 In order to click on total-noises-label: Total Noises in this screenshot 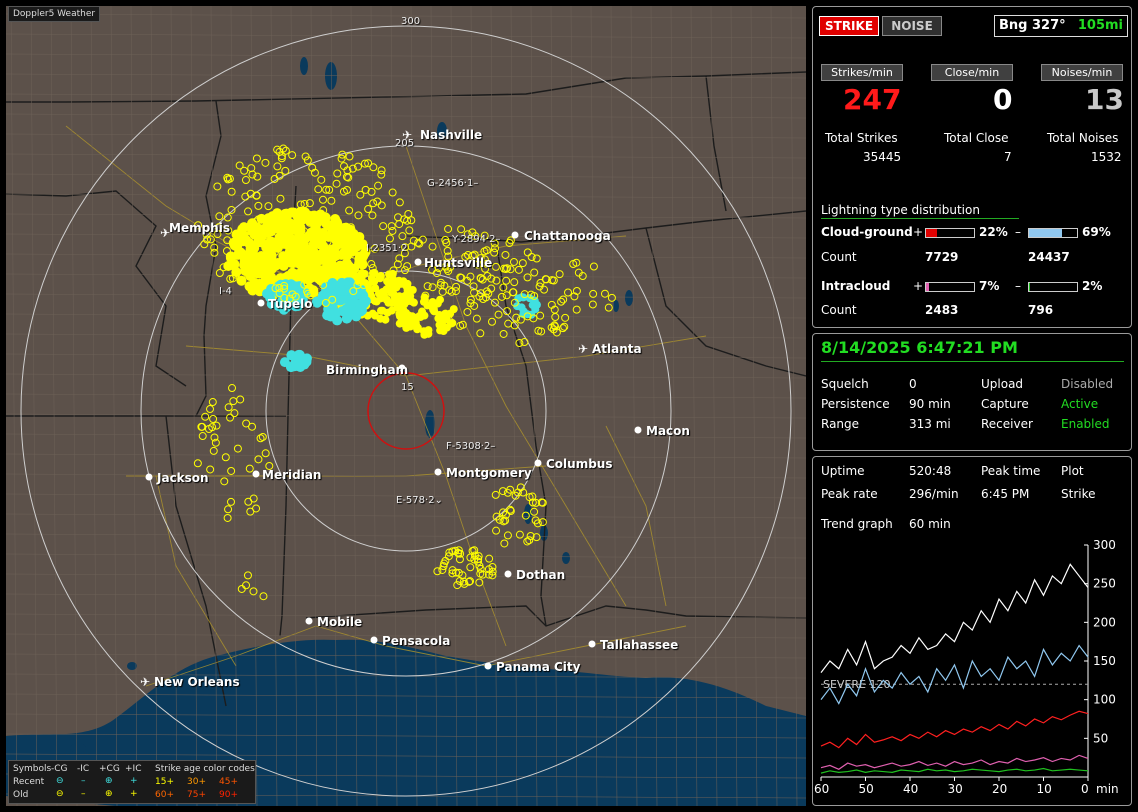, I will do `click(1083, 138)`.